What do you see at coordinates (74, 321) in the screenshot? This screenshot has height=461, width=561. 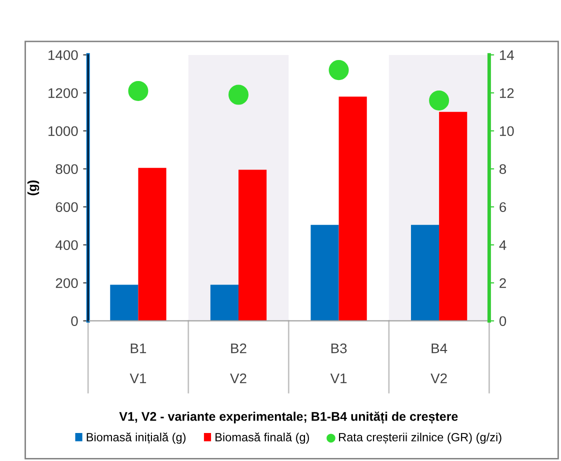 I see `y-tick-label: 0` at bounding box center [74, 321].